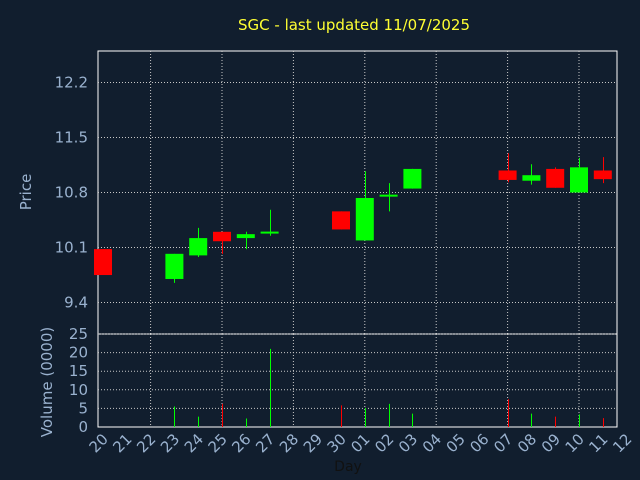  What do you see at coordinates (575, 443) in the screenshot?
I see `x-tick-label: 10` at bounding box center [575, 443].